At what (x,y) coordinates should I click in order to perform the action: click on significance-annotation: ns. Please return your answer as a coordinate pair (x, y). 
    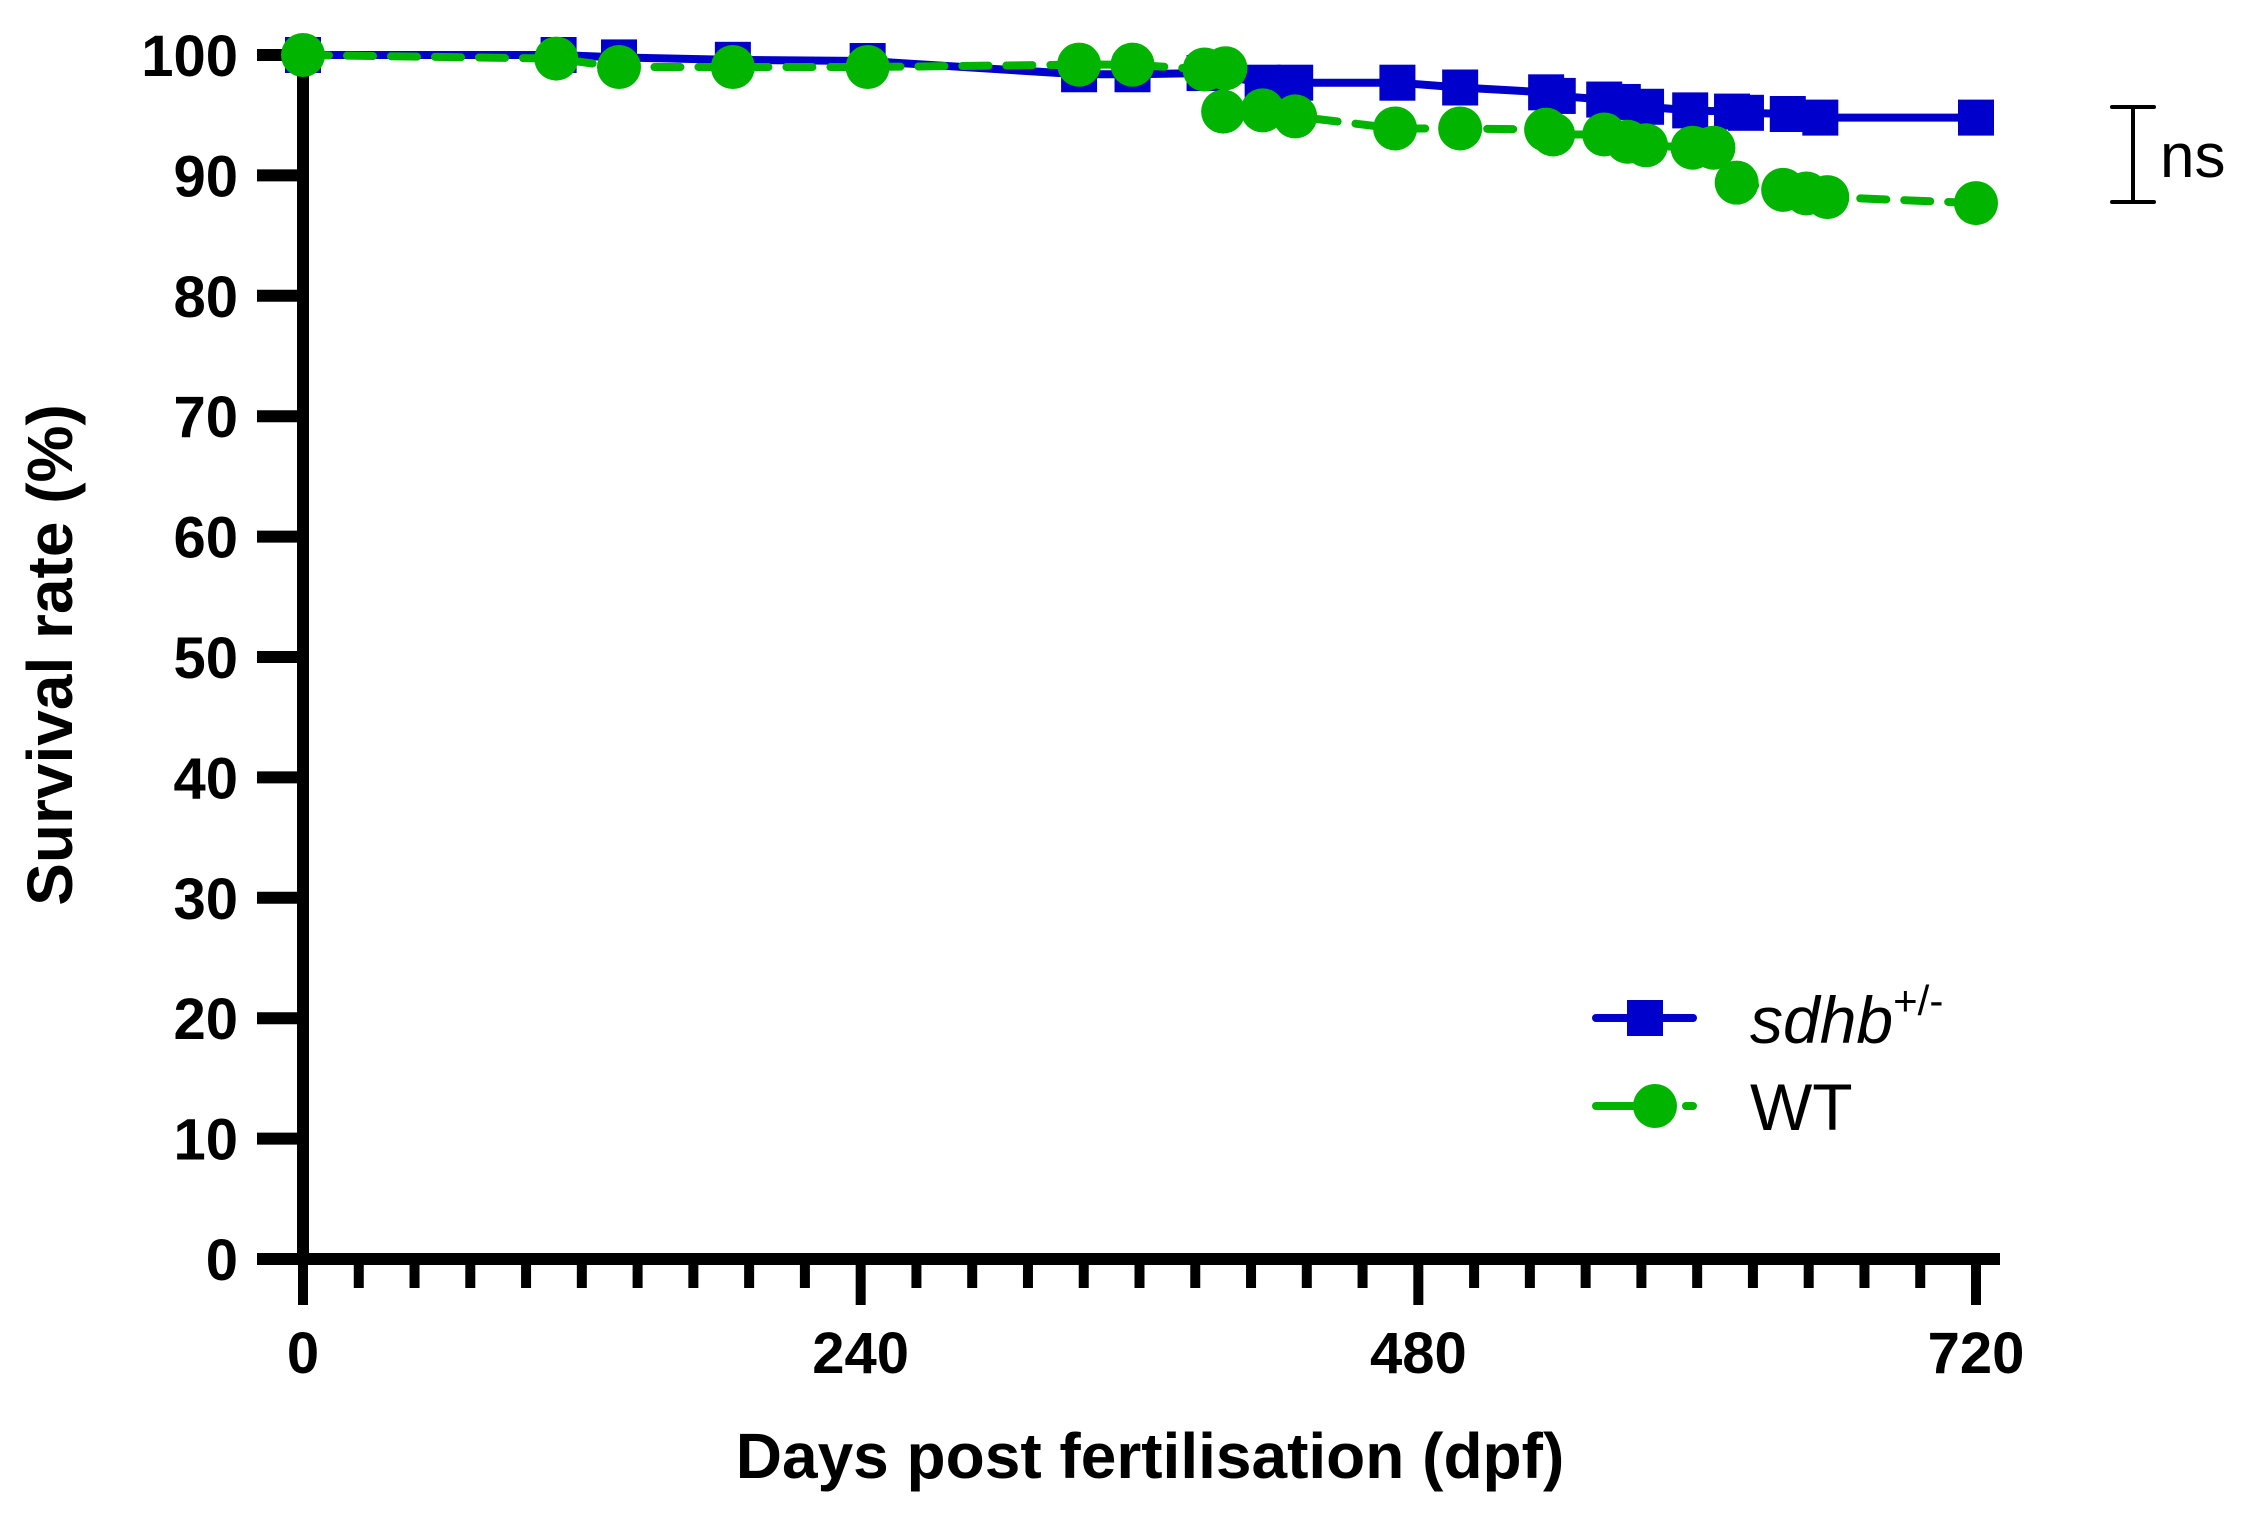
    Looking at the image, I should click on (2167, 154).